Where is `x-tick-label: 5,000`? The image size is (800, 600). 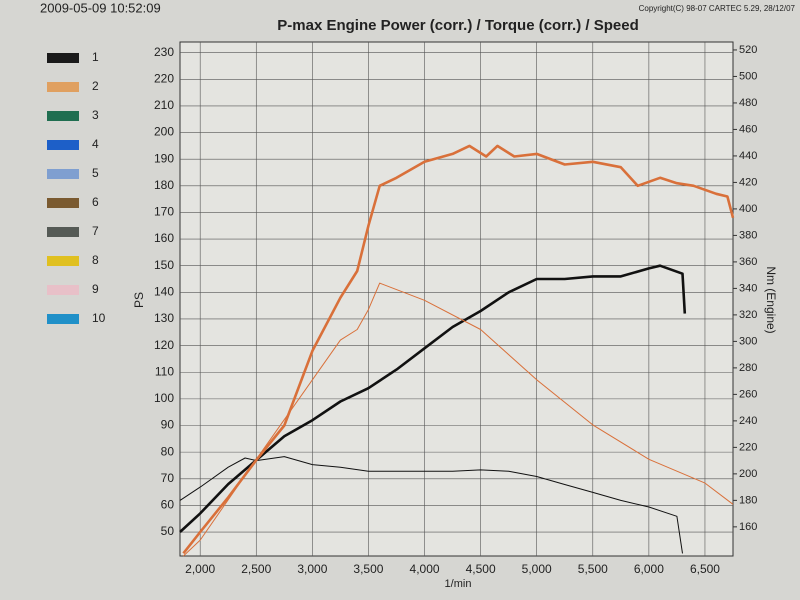
x-tick-label: 5,000 is located at coordinates (537, 569).